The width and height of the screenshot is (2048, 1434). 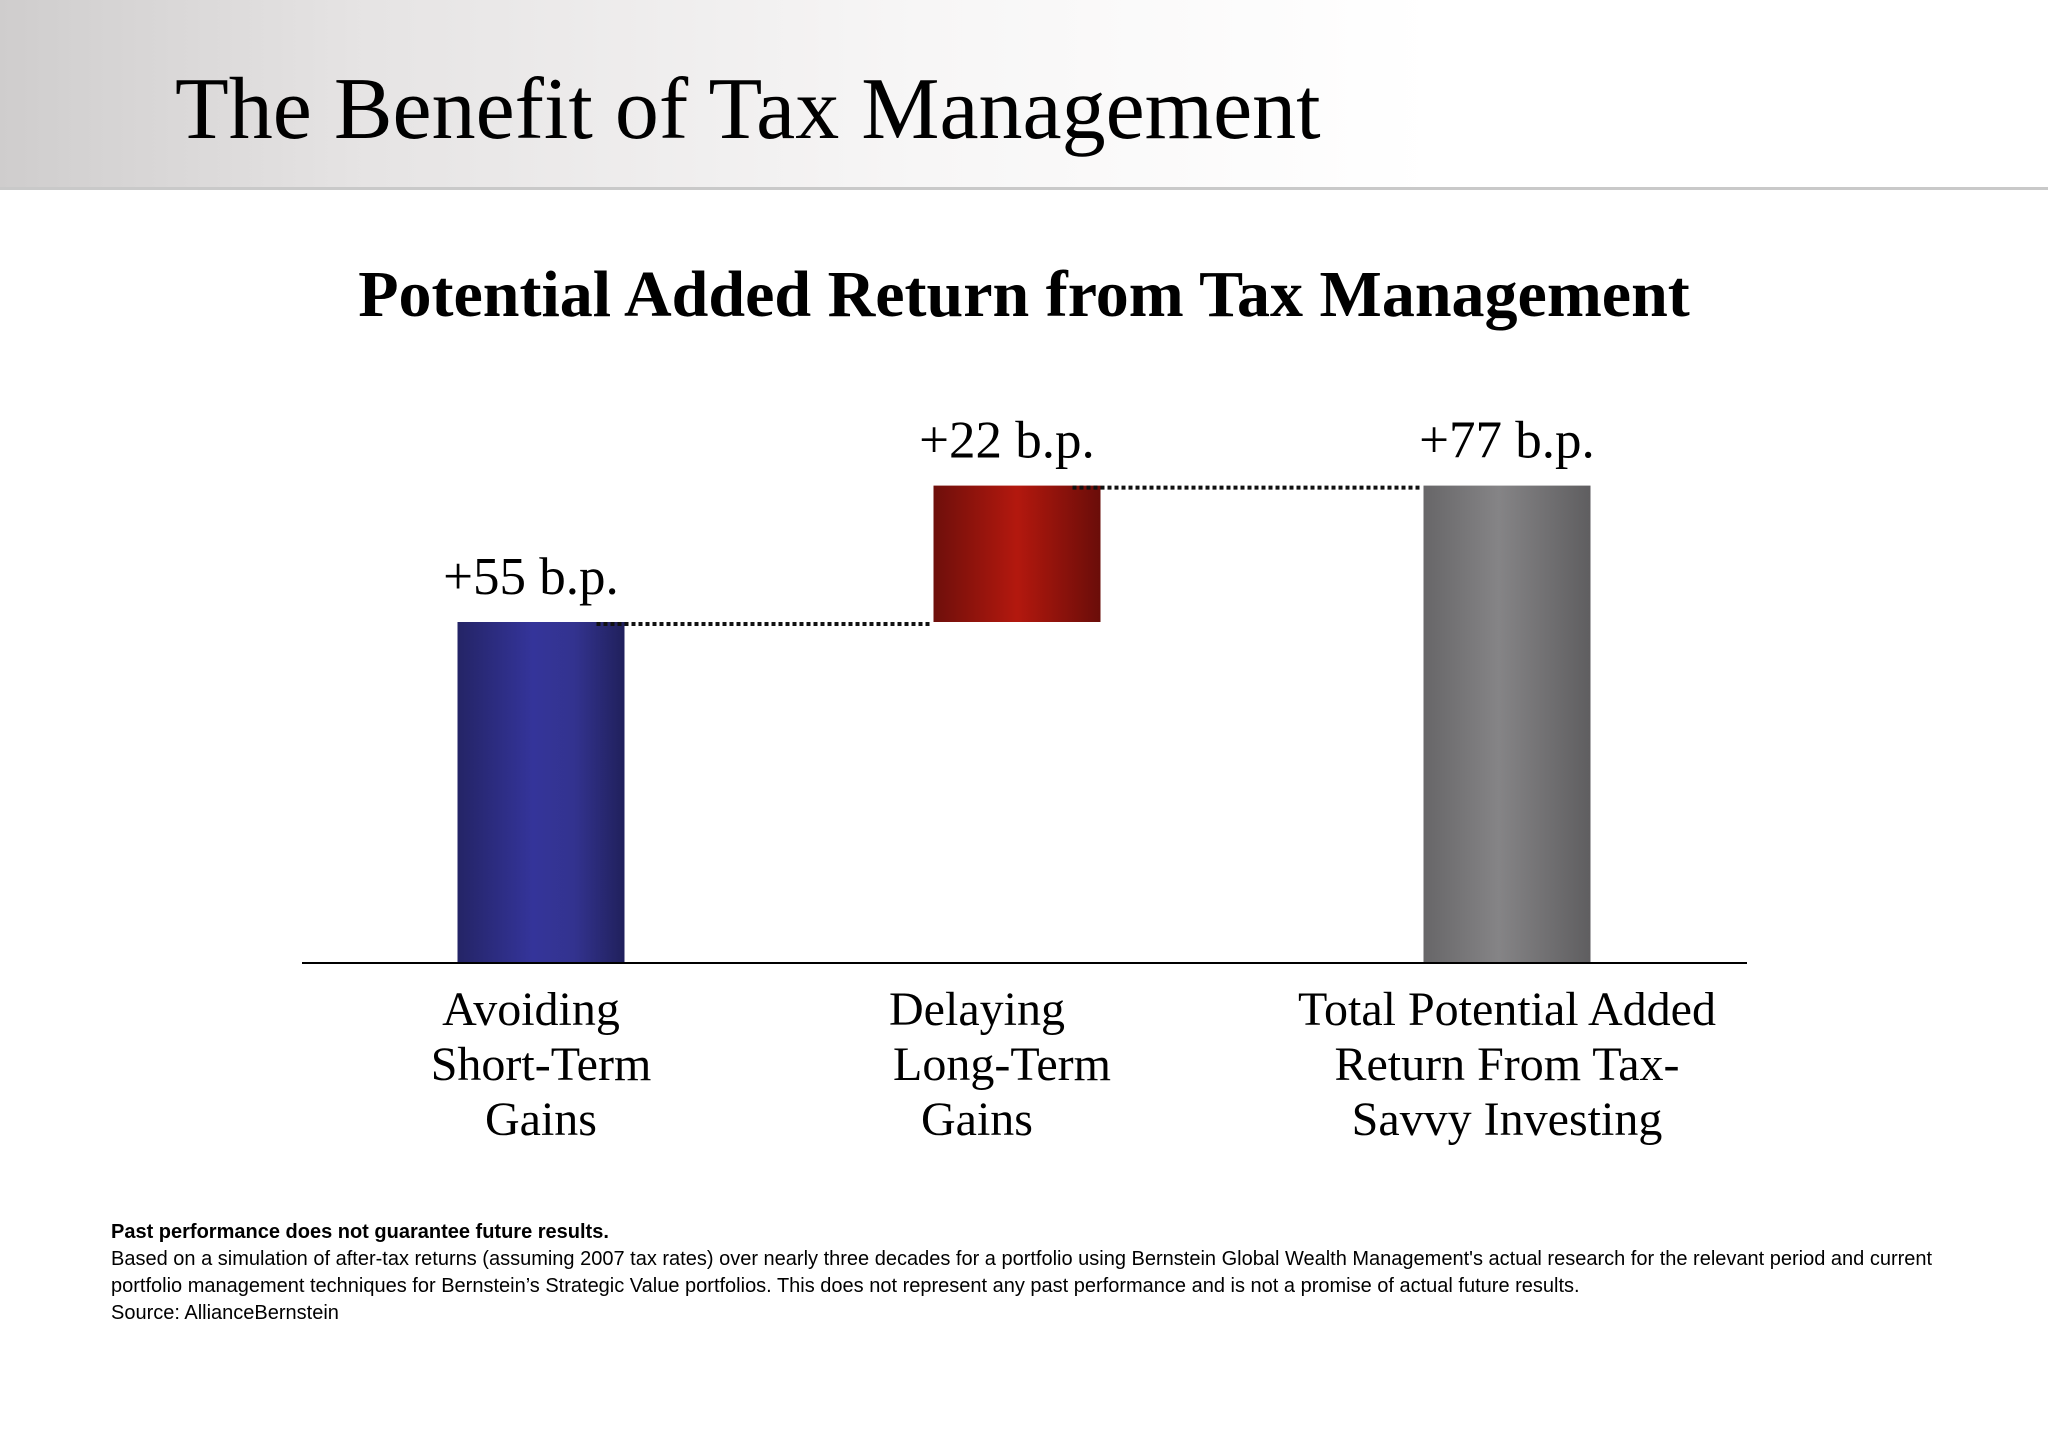 I want to click on category-label-2-line-1: Delaying, so click(x=977, y=1009).